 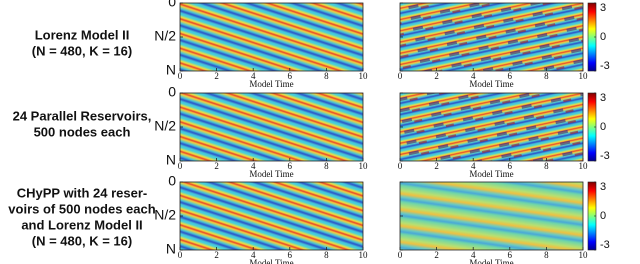 I want to click on row-label: voirs of 500 nodes each, so click(x=81, y=208).